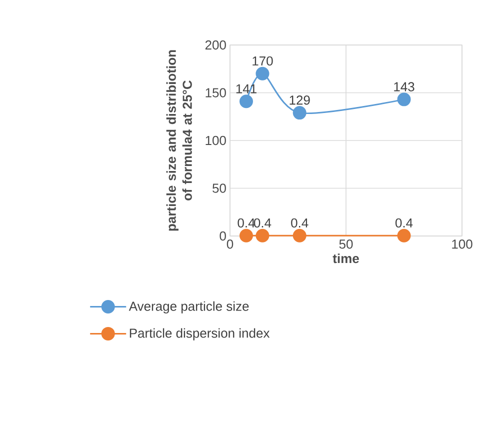 This screenshot has width=486, height=438. What do you see at coordinates (300, 100) in the screenshot?
I see `data-label: 129` at bounding box center [300, 100].